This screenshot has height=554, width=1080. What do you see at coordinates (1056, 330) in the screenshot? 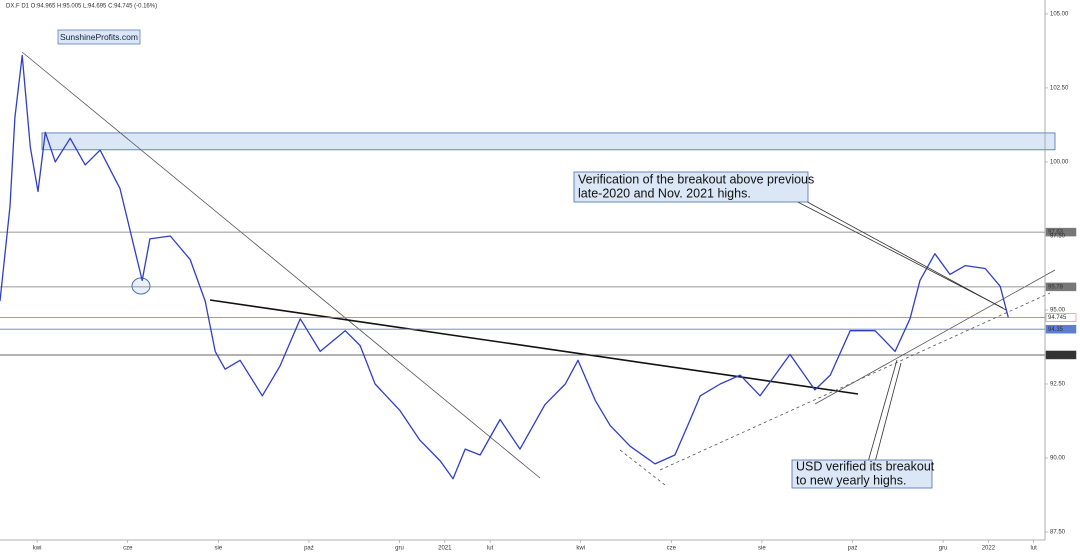
I see `level-label: 94.35` at bounding box center [1056, 330].